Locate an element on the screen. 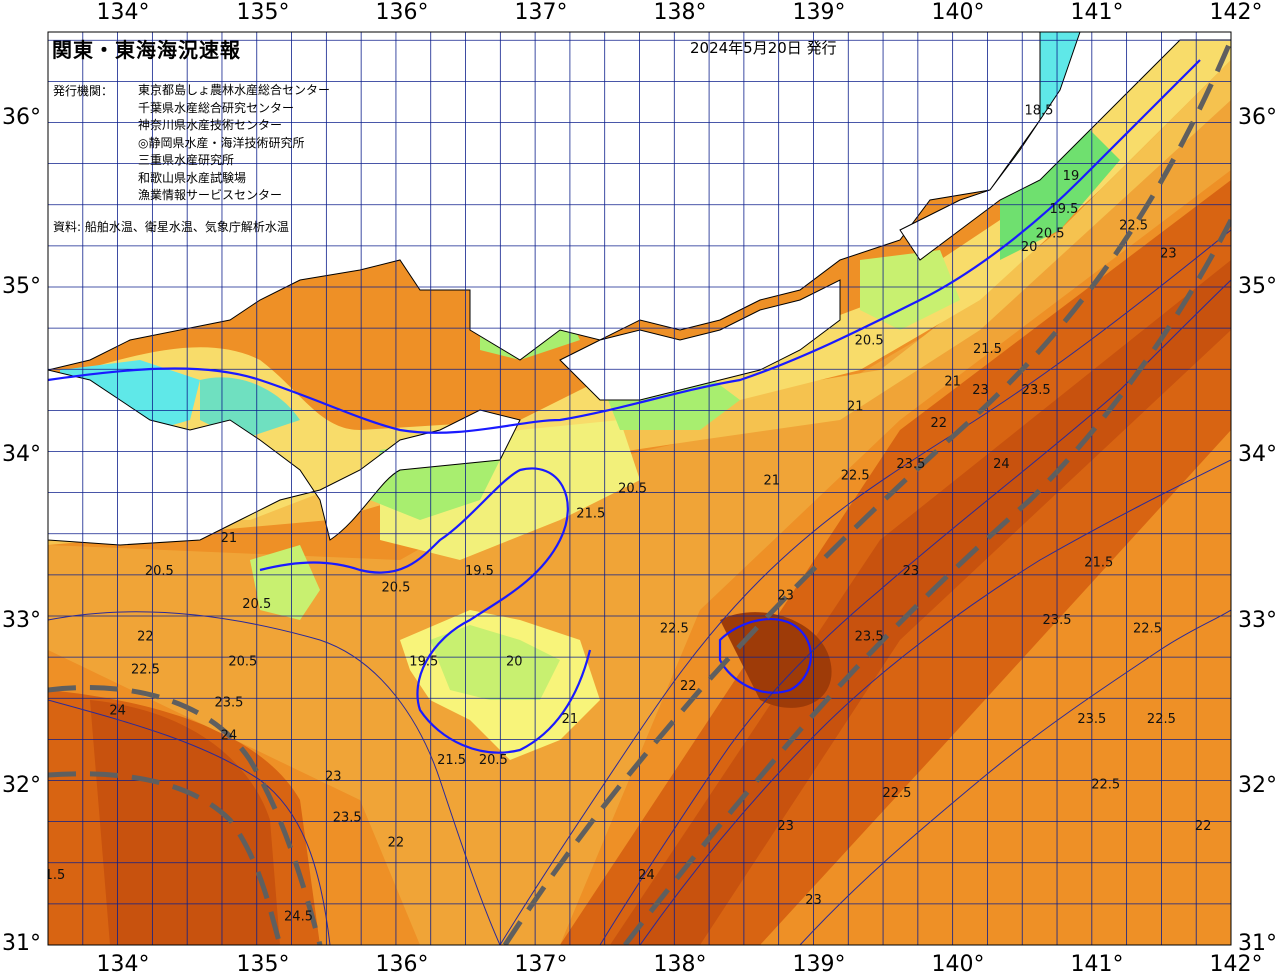  issuer-item: 三重県水産研究所 is located at coordinates (186, 160).